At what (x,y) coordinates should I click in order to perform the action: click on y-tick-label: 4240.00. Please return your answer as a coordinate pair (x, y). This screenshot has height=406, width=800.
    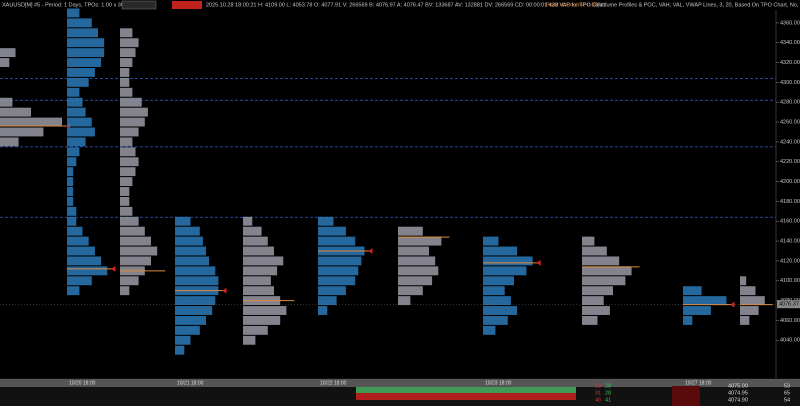
    Looking at the image, I should click on (790, 142).